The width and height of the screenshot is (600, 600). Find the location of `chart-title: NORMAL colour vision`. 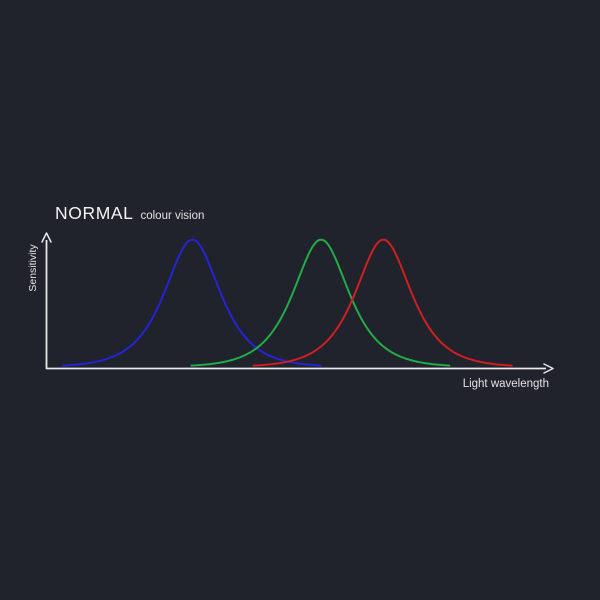

chart-title: NORMAL colour vision is located at coordinates (129, 213).